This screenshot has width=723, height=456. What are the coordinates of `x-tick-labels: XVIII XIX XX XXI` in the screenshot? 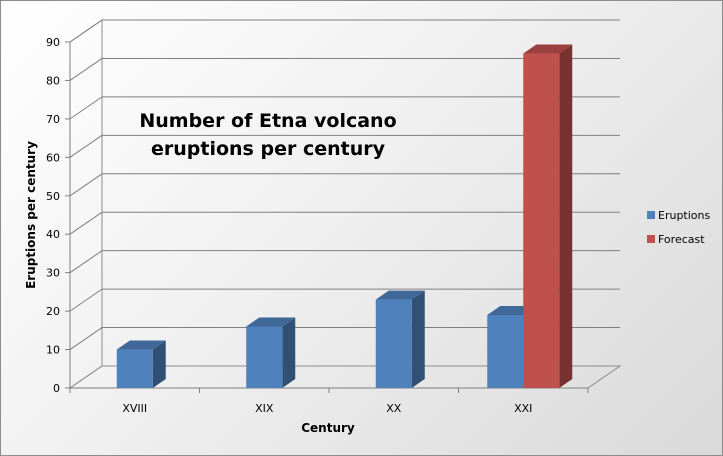 It's located at (329, 401).